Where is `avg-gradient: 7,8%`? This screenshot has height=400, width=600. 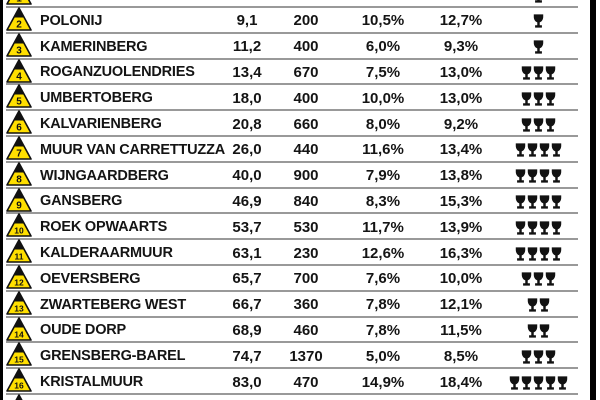 avg-gradient: 7,8% is located at coordinates (383, 305).